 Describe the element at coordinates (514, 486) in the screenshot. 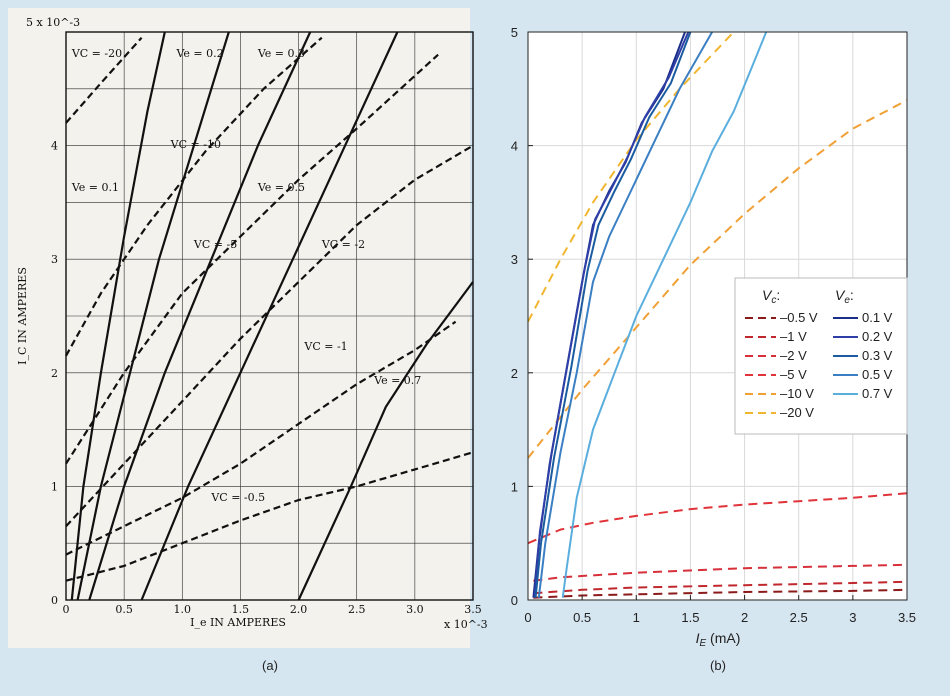

I see `panel-b-ytick: 1` at that location.